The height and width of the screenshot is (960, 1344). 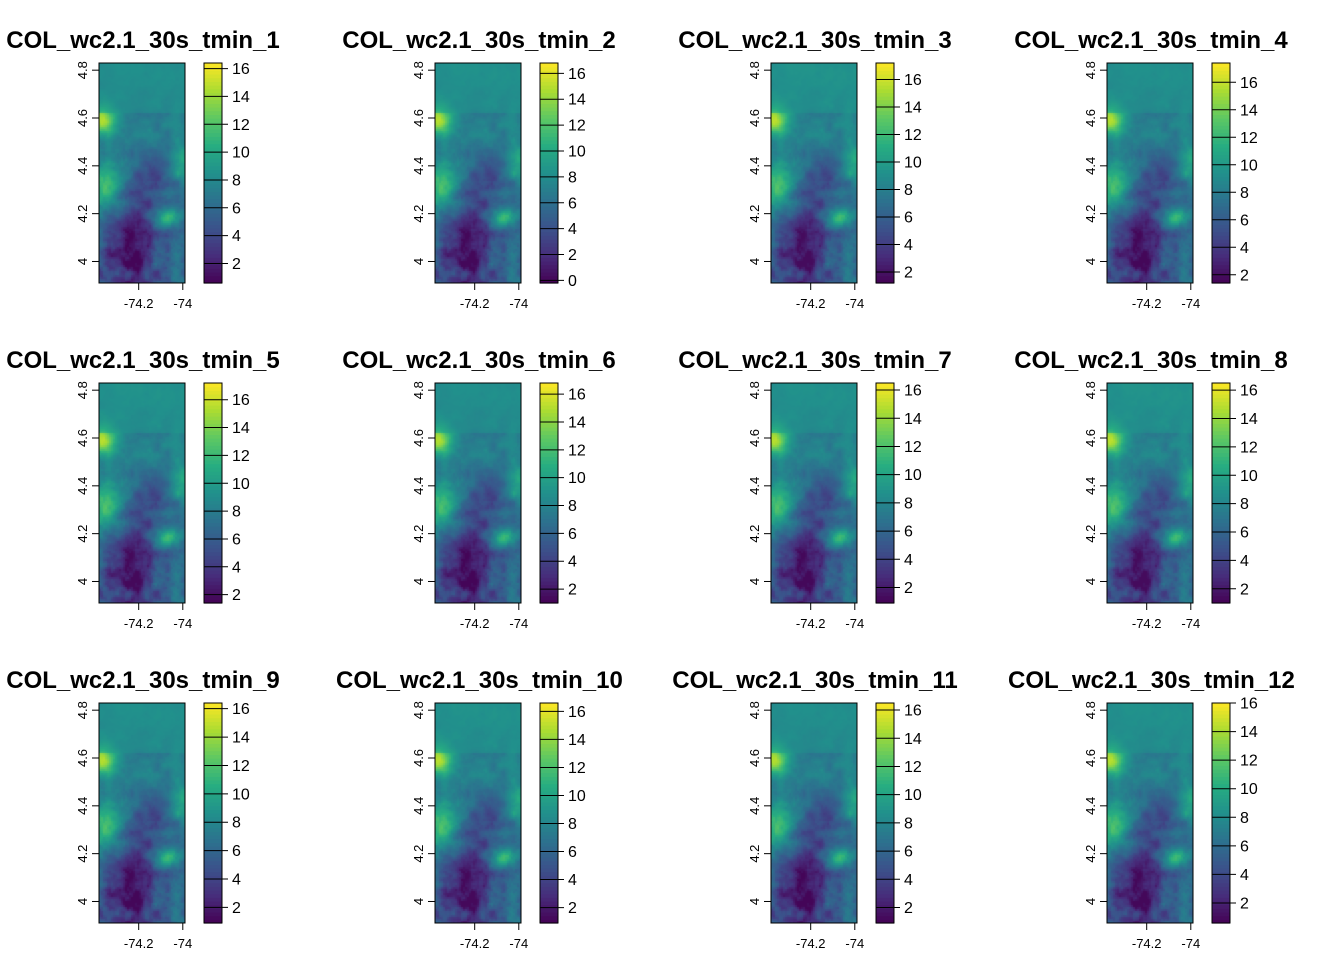 I want to click on y-tick-label: 4, so click(x=754, y=261).